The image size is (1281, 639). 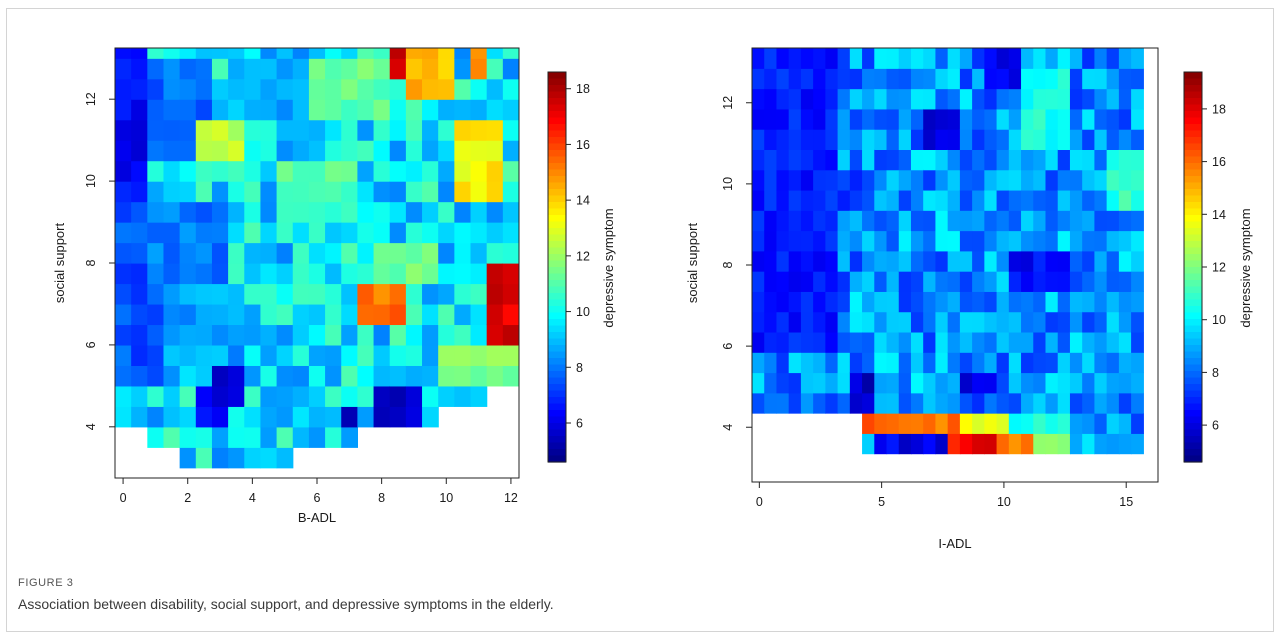 What do you see at coordinates (1219, 320) in the screenshot?
I see `right-colorbar-tick-label: 10` at bounding box center [1219, 320].